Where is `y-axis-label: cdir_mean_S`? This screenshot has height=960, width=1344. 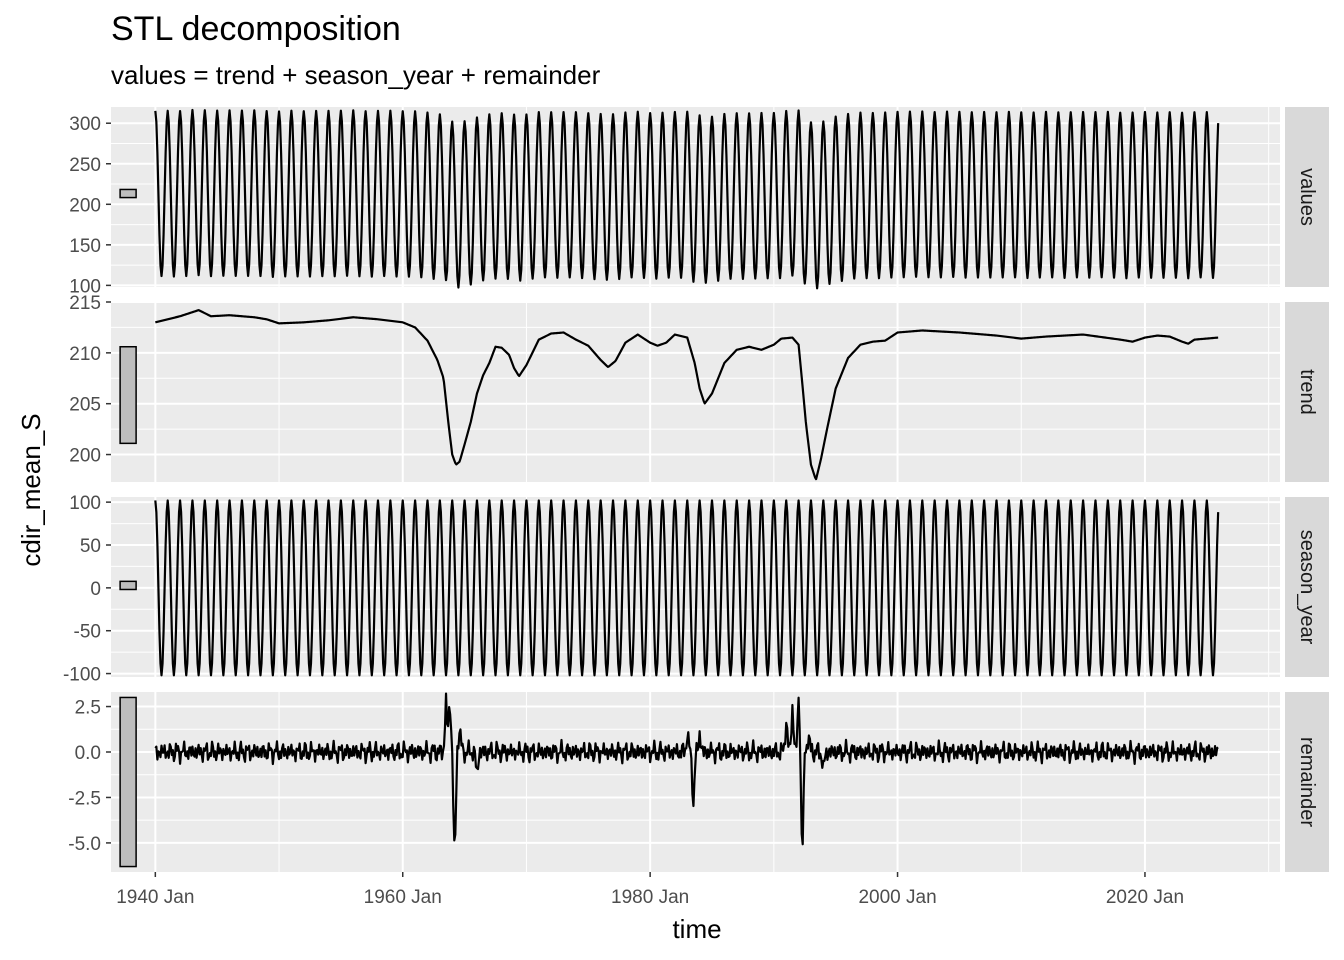 y-axis-label: cdir_mean_S is located at coordinates (31, 489).